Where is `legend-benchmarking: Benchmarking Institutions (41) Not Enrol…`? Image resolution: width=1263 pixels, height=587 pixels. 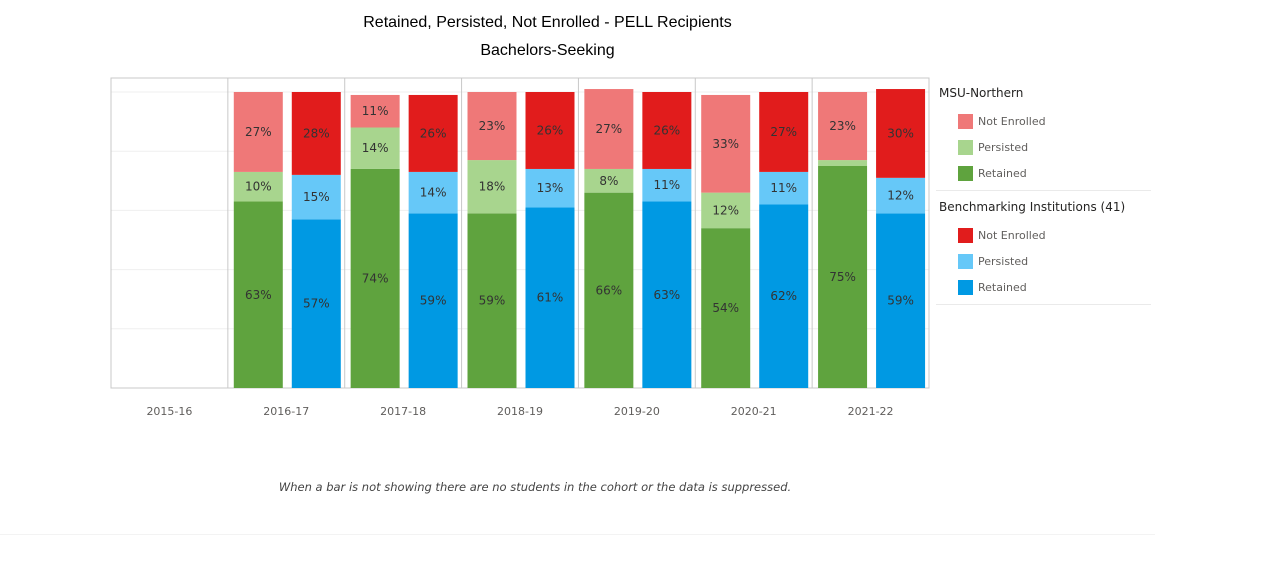
legend-benchmarking: Benchmarking Institutions (41) Not Enrol… is located at coordinates (1043, 252).